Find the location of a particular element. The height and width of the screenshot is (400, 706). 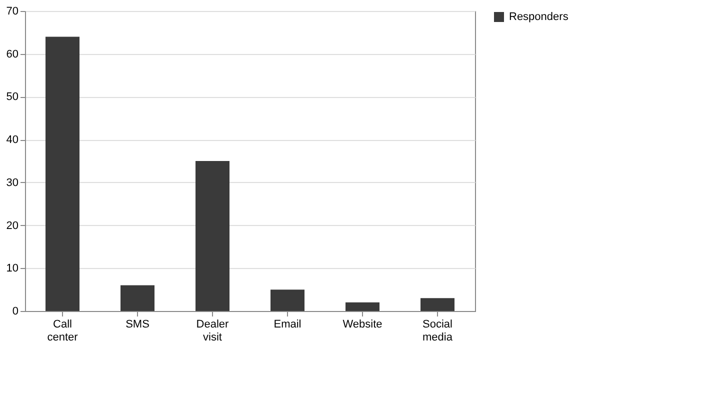

y-tick-label: 30 is located at coordinates (12, 182).